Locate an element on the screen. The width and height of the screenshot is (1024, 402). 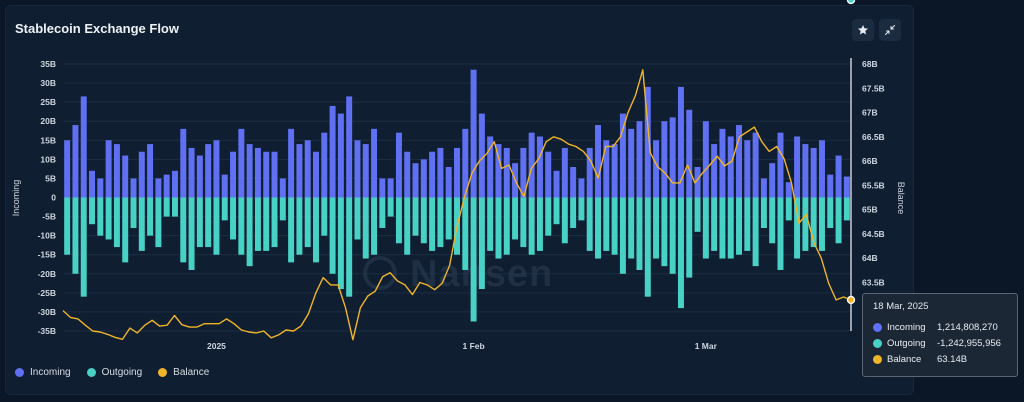
y-right-tick-label: 66.5B is located at coordinates (873, 137).